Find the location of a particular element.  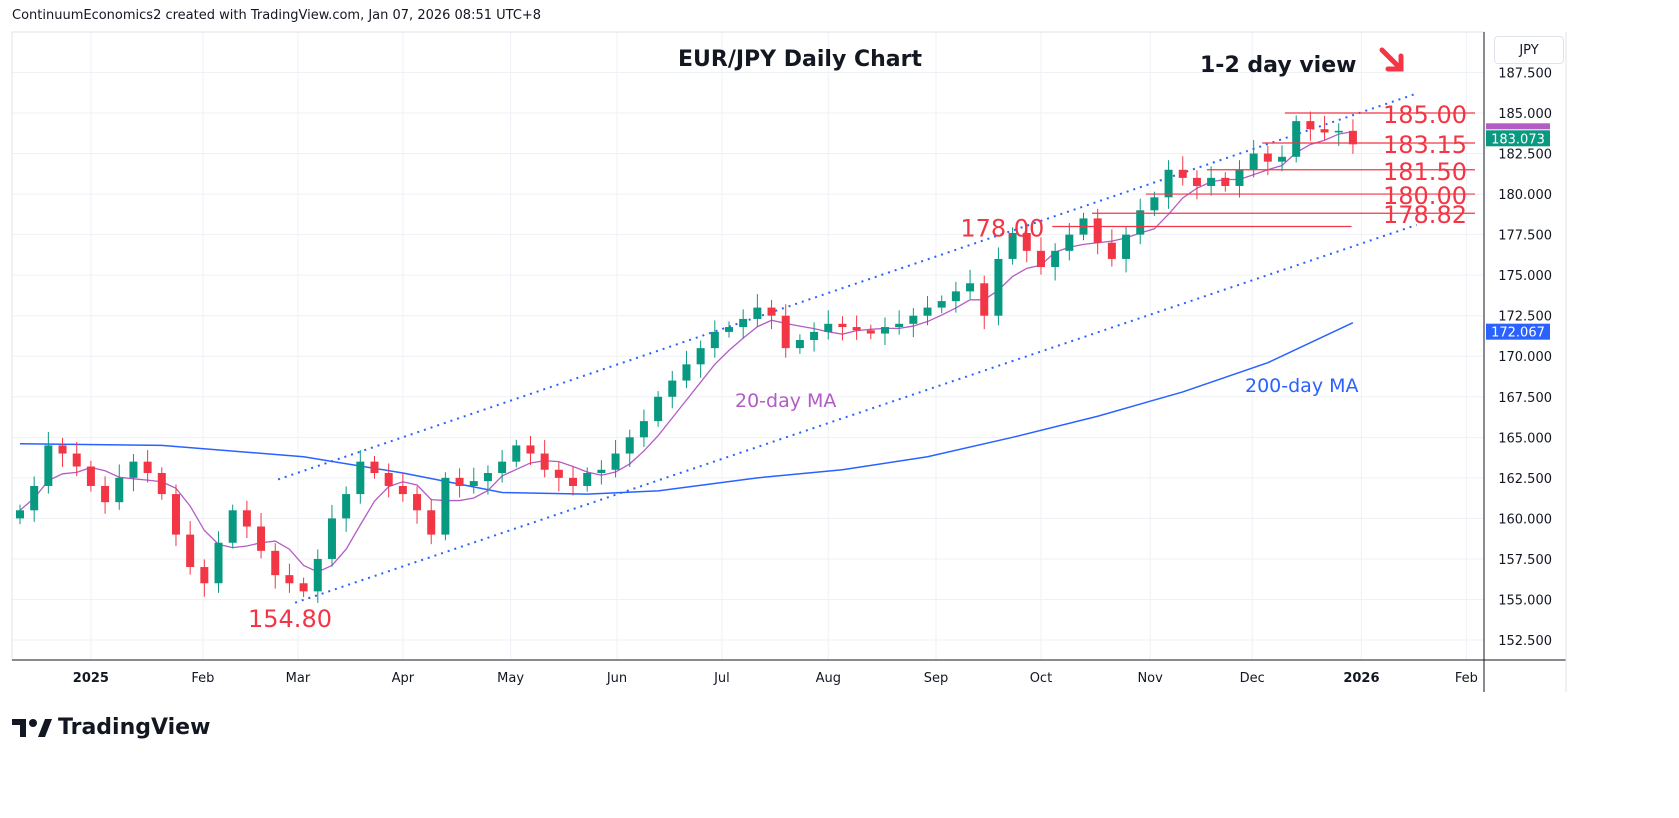

last-price-tag is located at coordinates (1518, 138).